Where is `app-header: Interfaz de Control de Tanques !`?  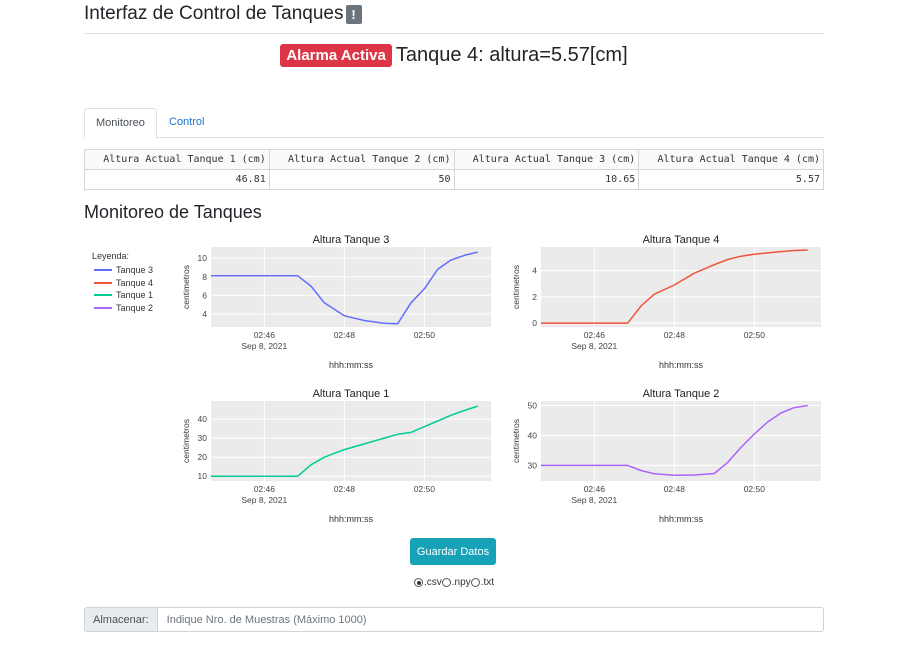
app-header: Interfaz de Control de Tanques ! is located at coordinates (223, 14).